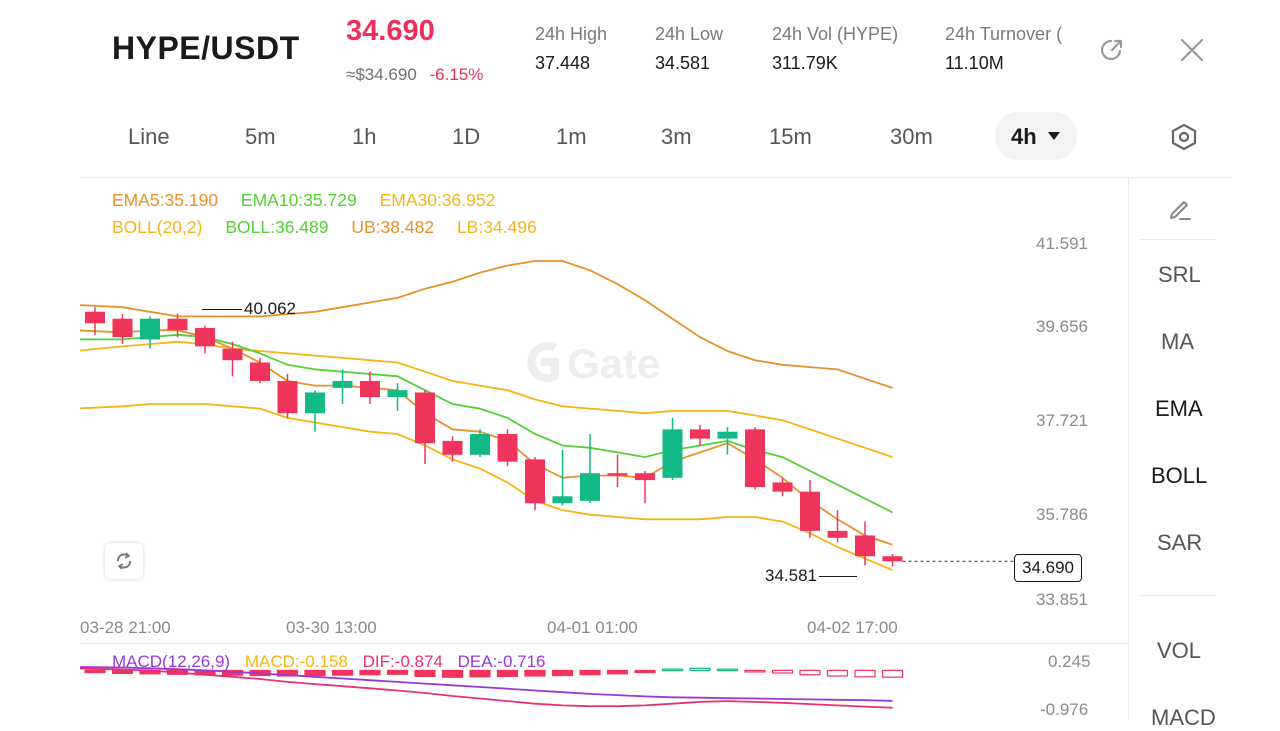  Describe the element at coordinates (1179, 408) in the screenshot. I see `indicator-ema: EMA` at that location.